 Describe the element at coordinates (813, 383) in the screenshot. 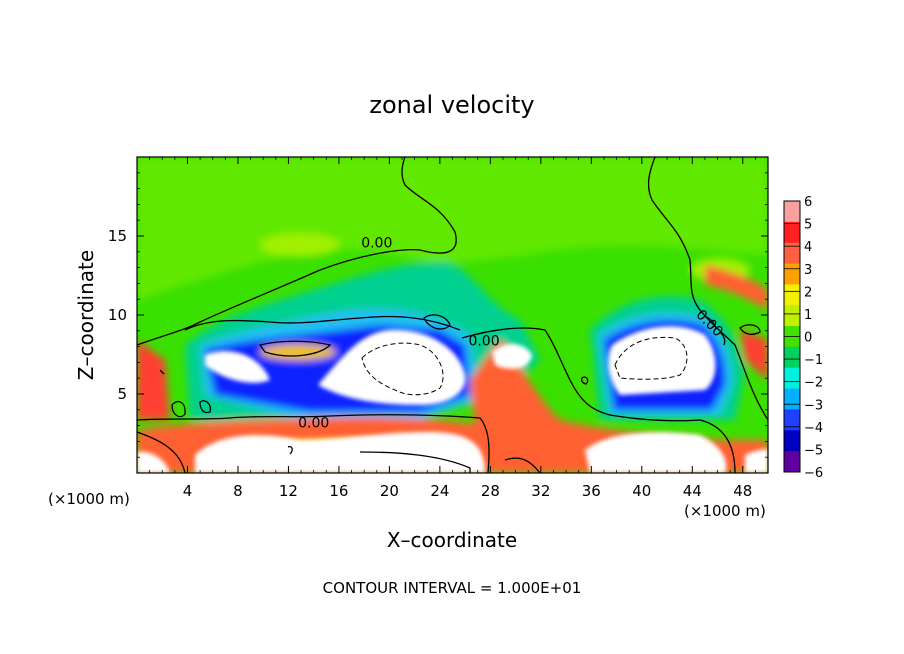

I see `colorbar-tick-label: −2` at that location.